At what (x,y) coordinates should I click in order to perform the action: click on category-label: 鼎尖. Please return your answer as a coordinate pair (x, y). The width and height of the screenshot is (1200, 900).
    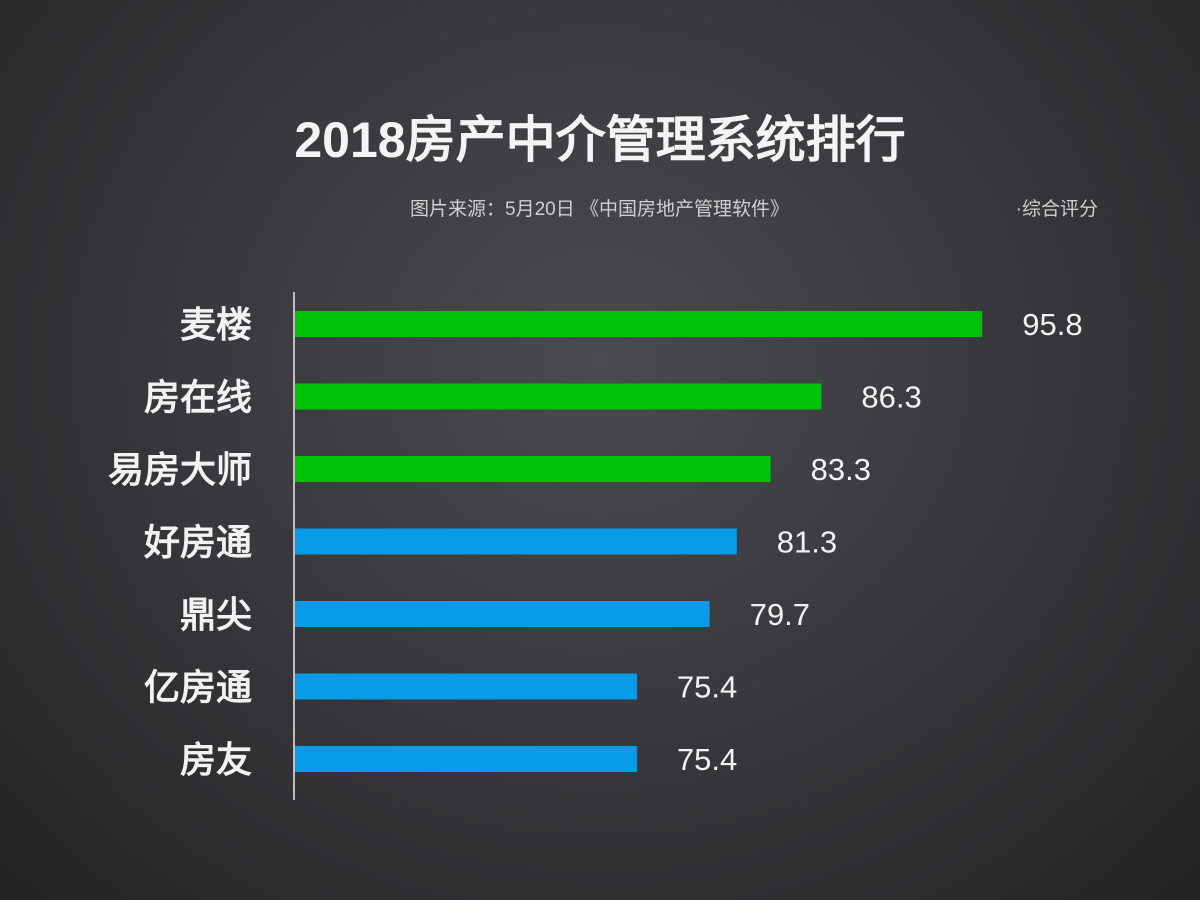
    Looking at the image, I should click on (216, 614).